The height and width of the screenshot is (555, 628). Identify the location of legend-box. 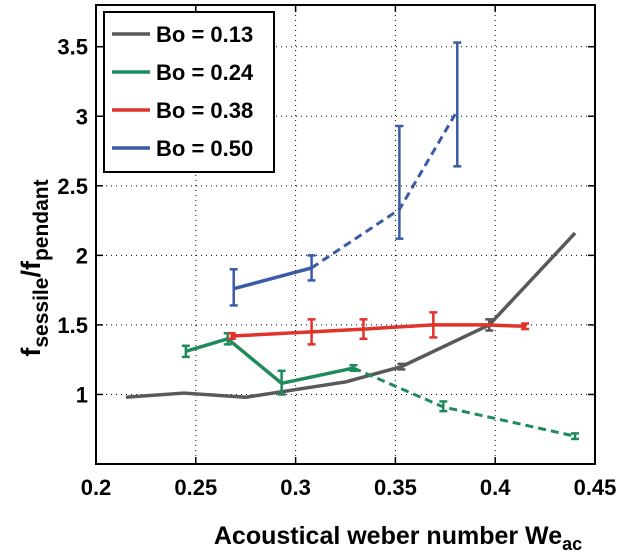
(189, 92).